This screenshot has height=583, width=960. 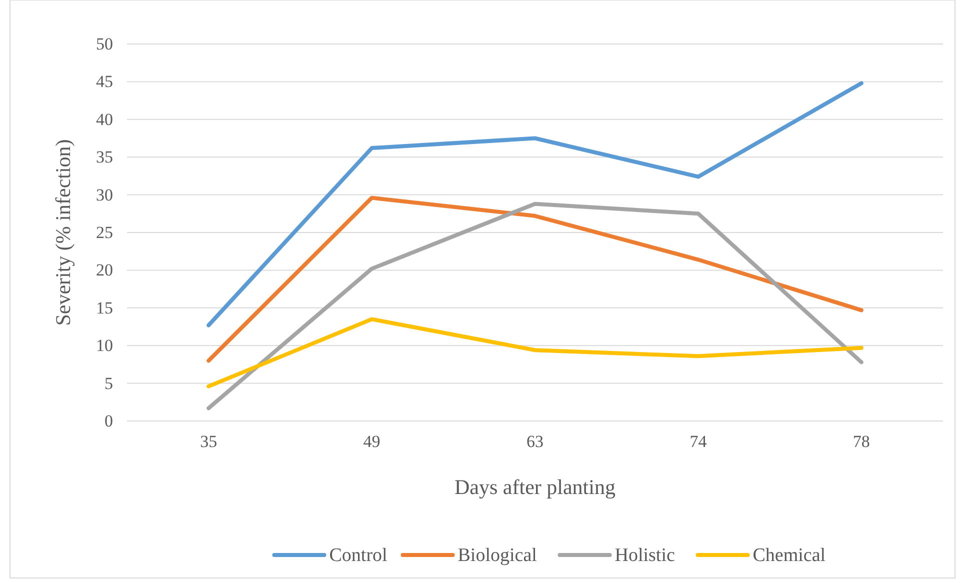 What do you see at coordinates (104, 232) in the screenshot?
I see `y-tick-label: 25` at bounding box center [104, 232].